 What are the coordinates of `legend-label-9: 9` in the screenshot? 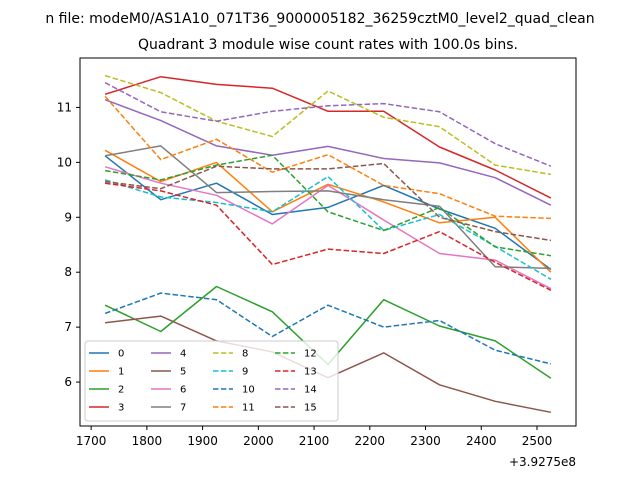 It's located at (245, 372).